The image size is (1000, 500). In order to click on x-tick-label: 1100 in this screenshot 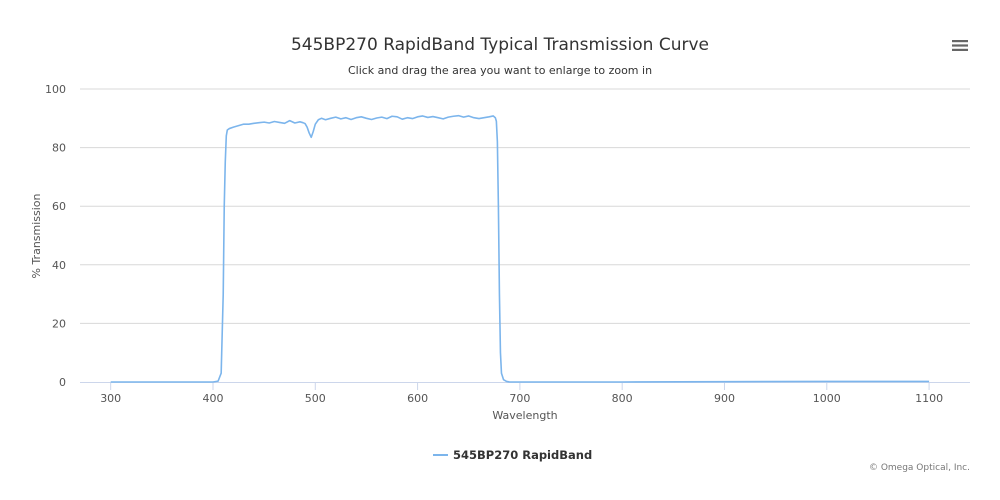, I will do `click(929, 398)`.